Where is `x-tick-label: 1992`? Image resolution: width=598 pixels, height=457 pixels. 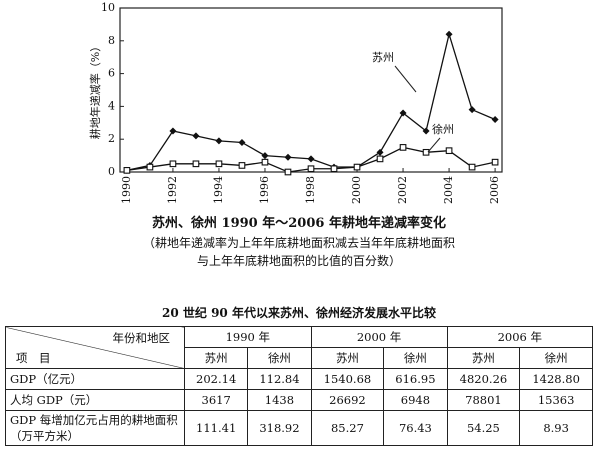 x-tick-label: 1992 is located at coordinates (172, 190).